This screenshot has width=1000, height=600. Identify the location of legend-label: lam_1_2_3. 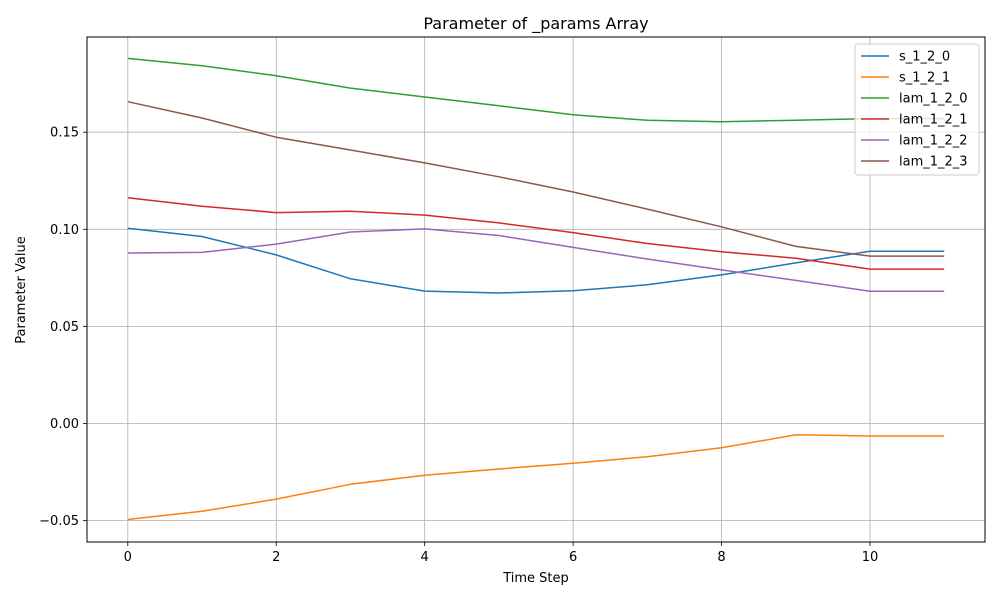
(933, 162).